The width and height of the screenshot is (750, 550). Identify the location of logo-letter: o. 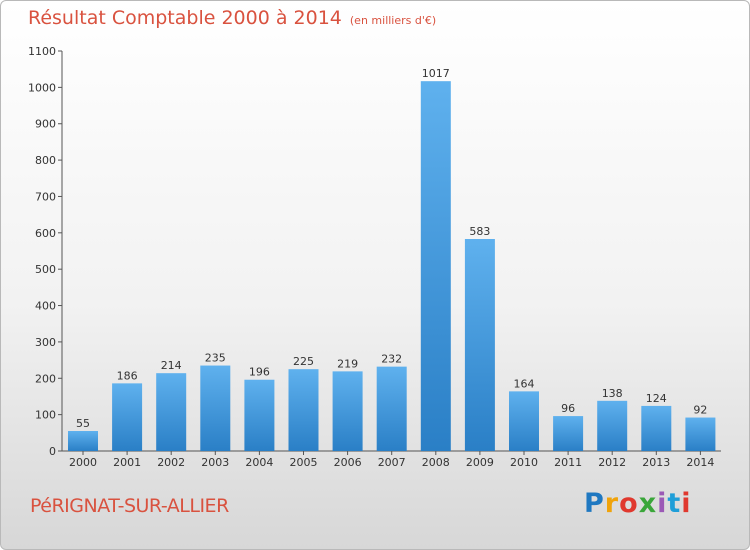
(629, 503).